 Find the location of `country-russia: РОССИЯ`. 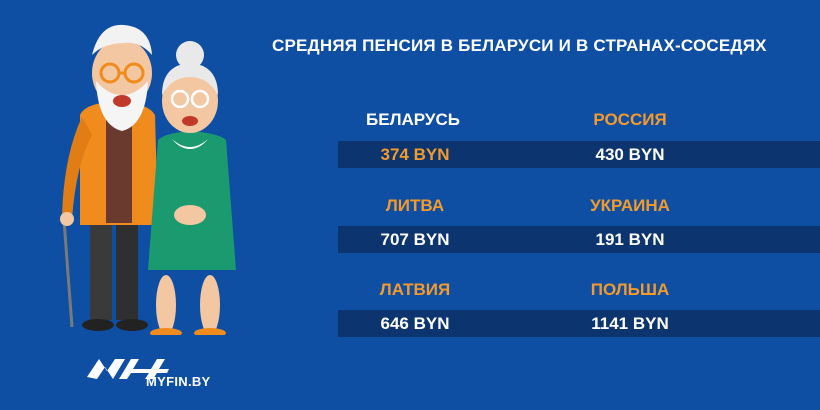

country-russia: РОССИЯ is located at coordinates (630, 119).